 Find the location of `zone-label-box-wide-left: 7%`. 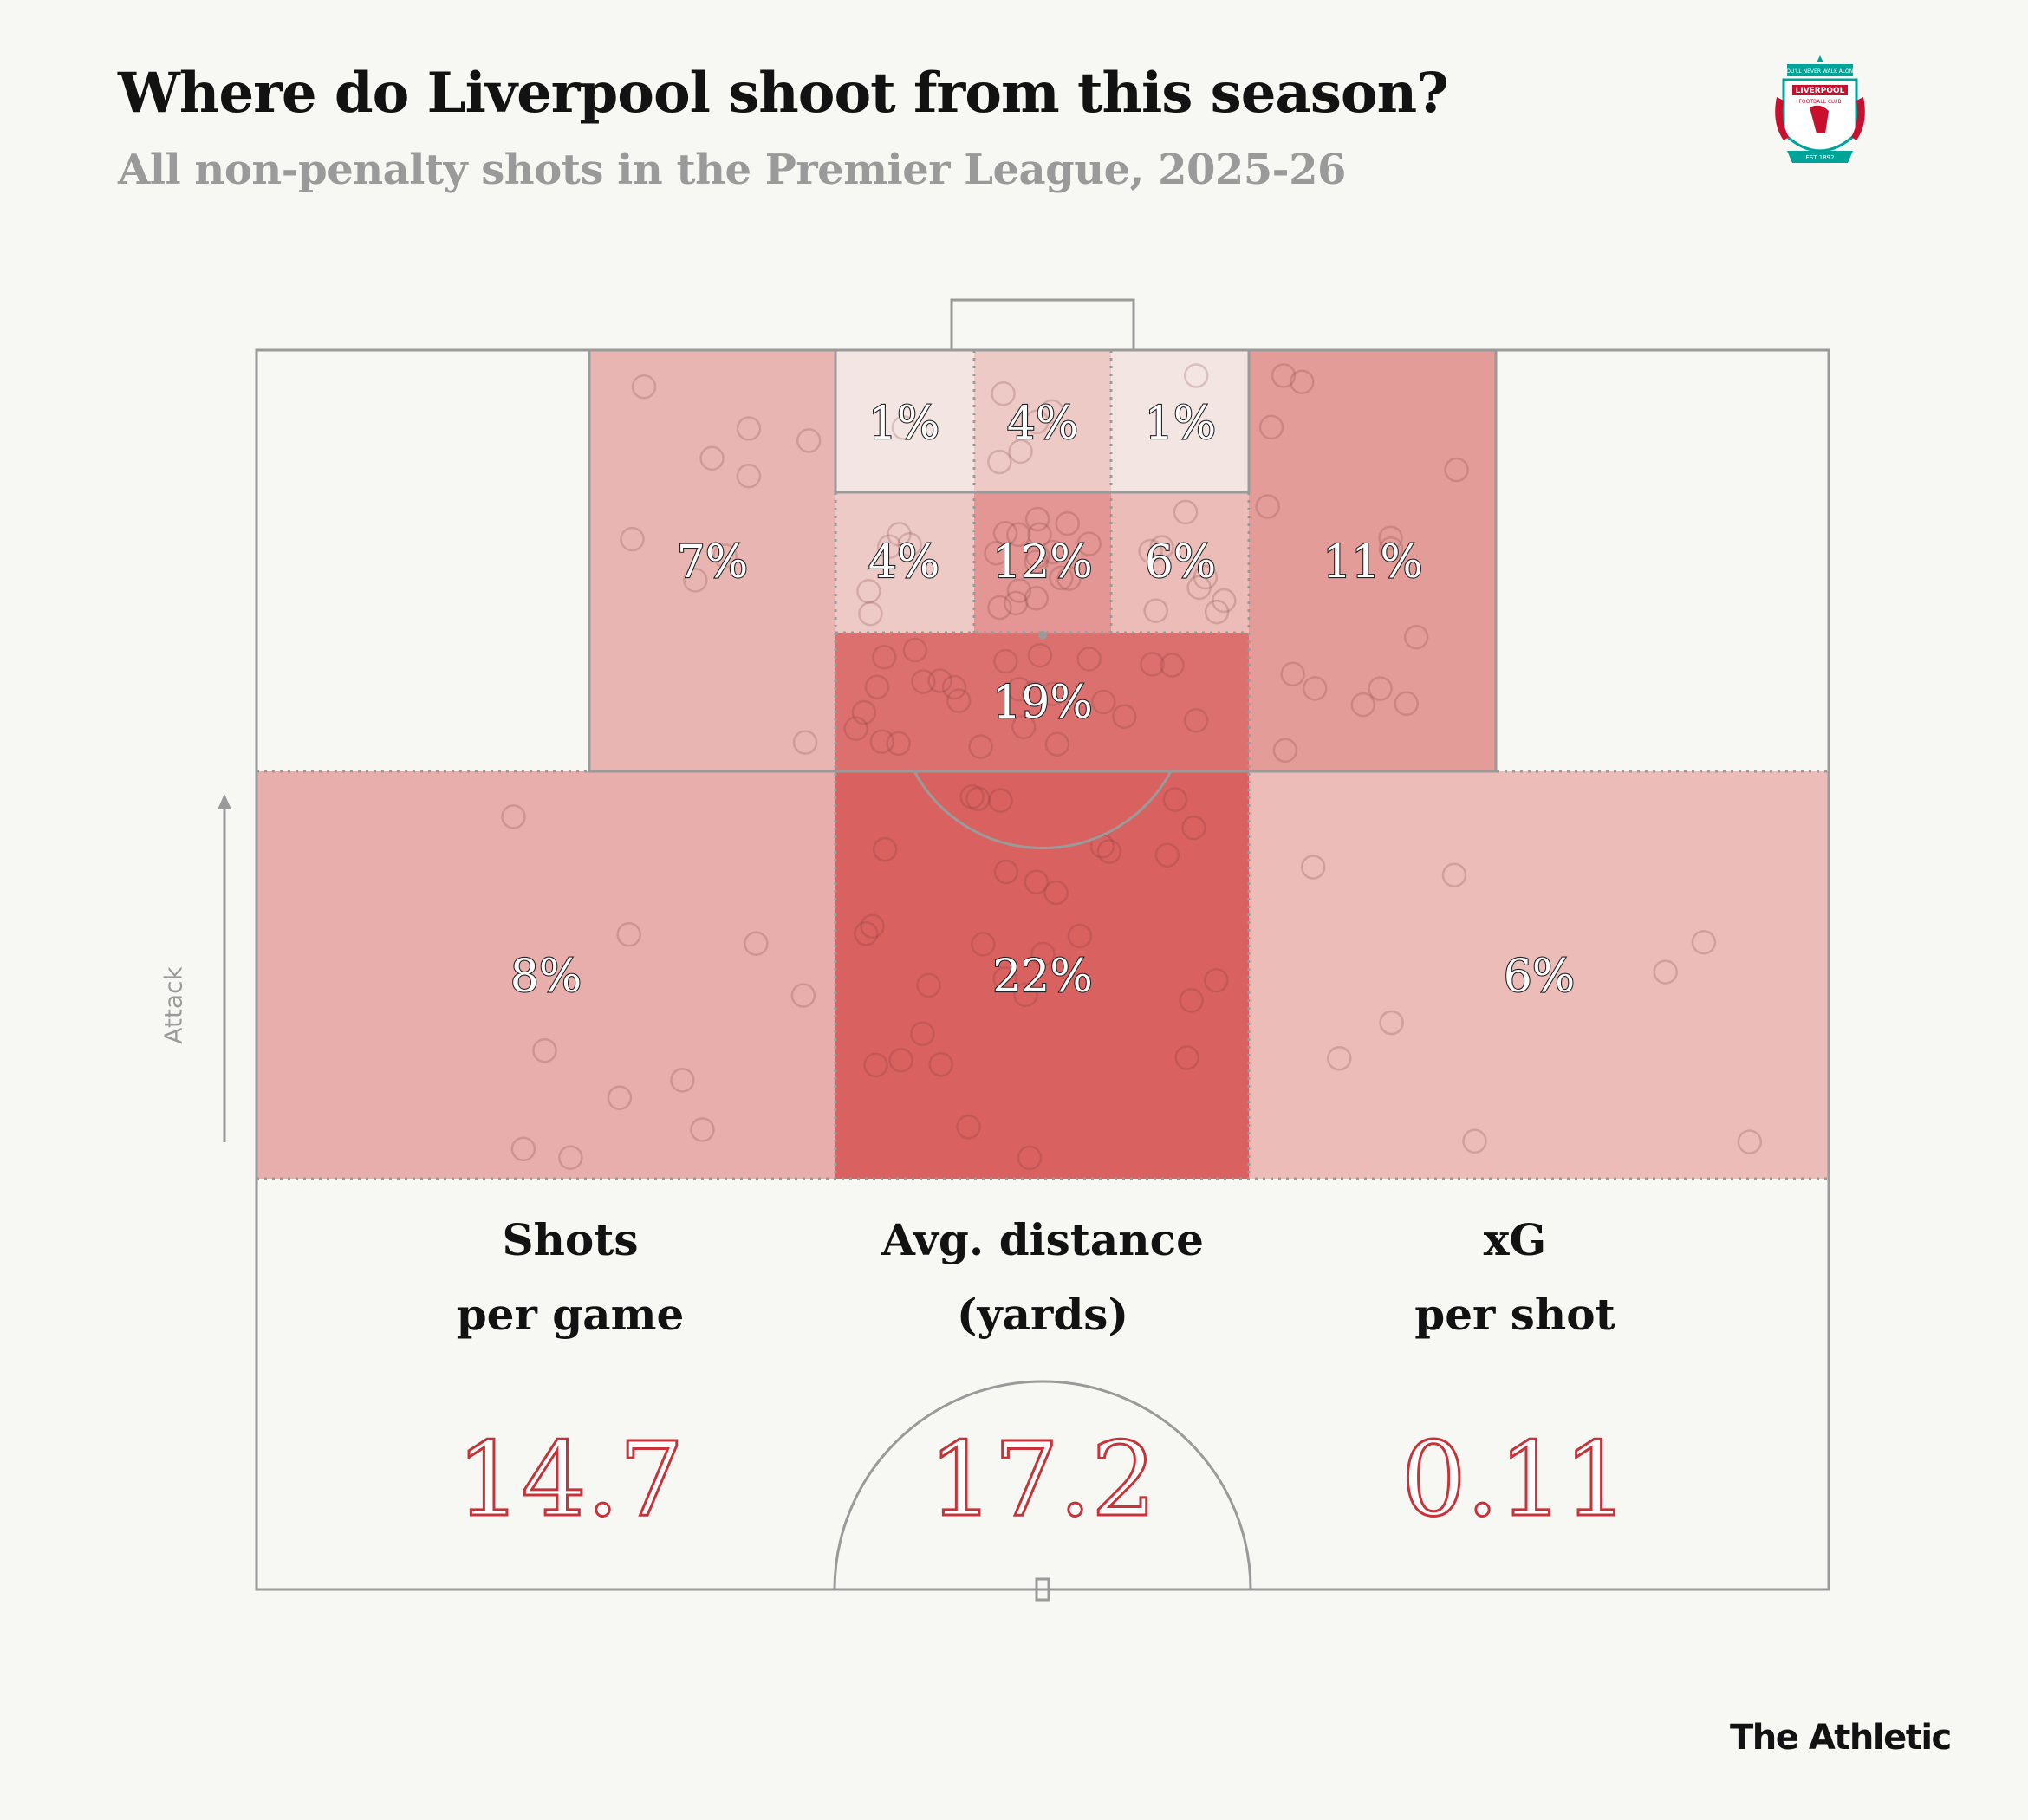

zone-label-box-wide-left: 7% is located at coordinates (713, 562).